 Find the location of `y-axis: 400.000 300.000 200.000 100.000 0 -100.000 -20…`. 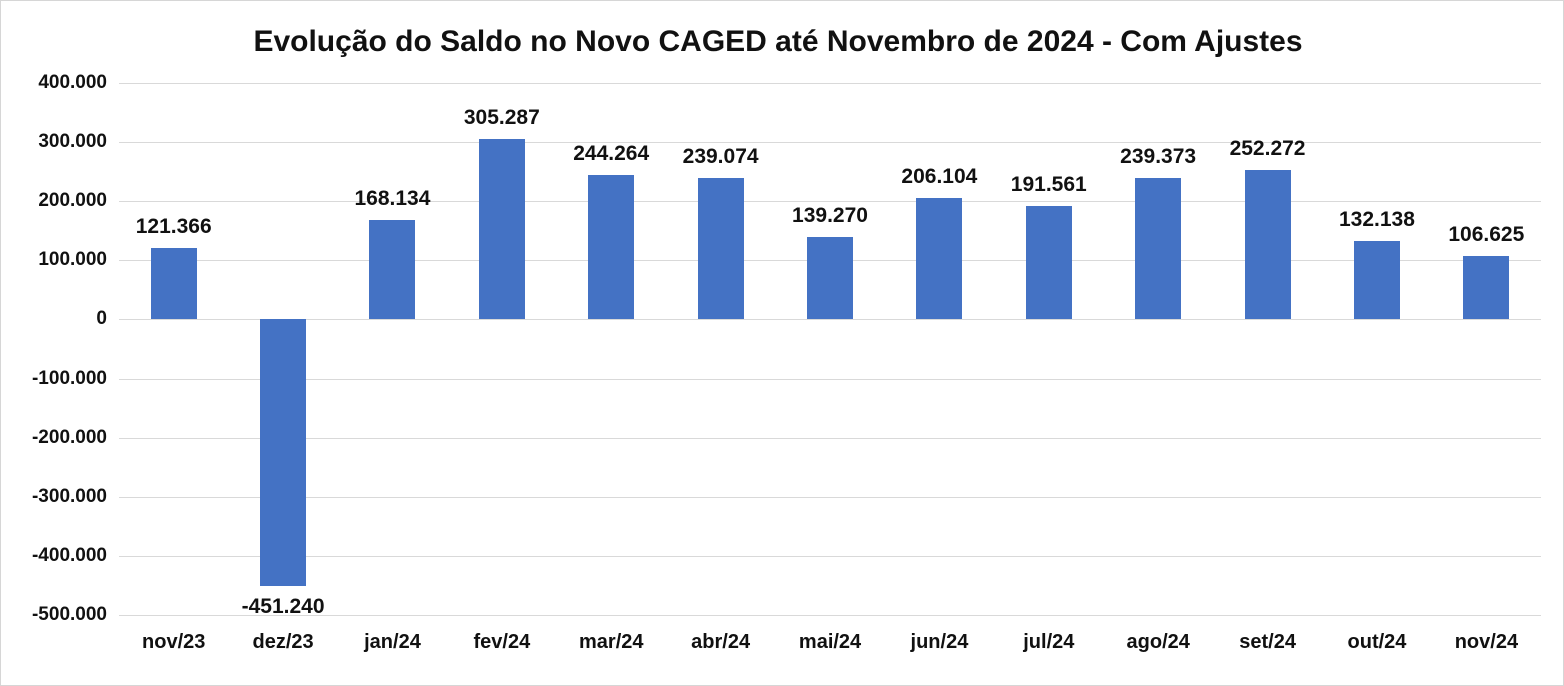

y-axis: 400.000 300.000 200.000 100.000 0 -100.000 -20… is located at coordinates (67, 348).